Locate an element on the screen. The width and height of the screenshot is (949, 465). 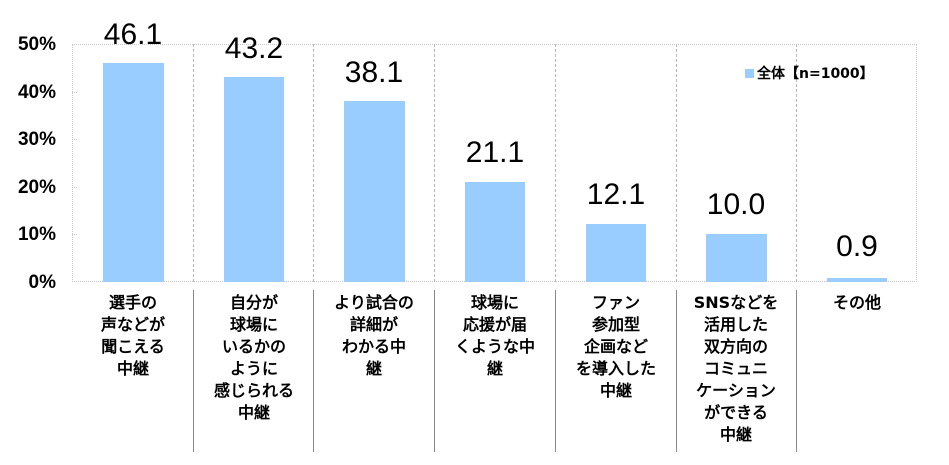
legend-label: 全体【n=1000】 is located at coordinates (815, 74).